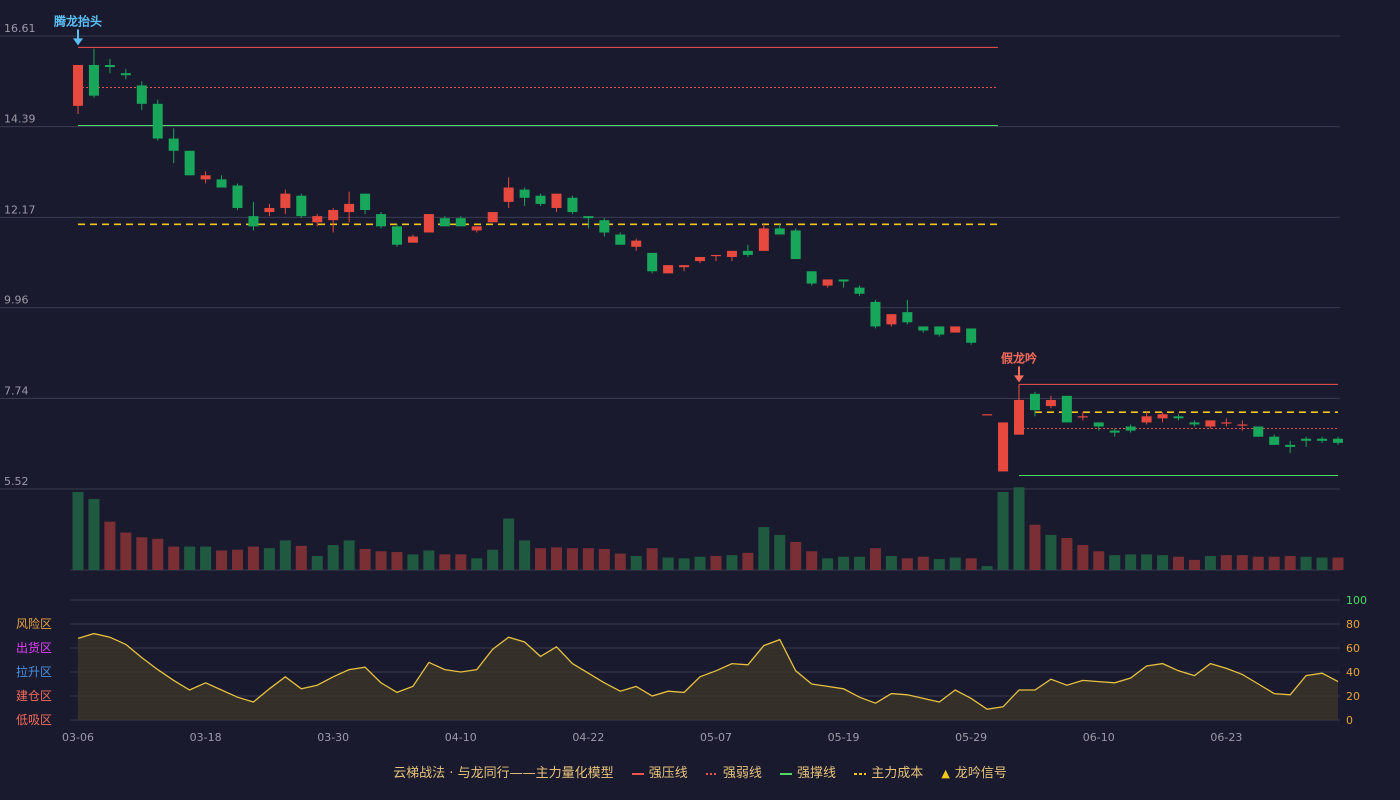 Image resolution: width=1400 pixels, height=800 pixels. What do you see at coordinates (1226, 737) in the screenshot?
I see `x-tick-label: 06-23` at bounding box center [1226, 737].